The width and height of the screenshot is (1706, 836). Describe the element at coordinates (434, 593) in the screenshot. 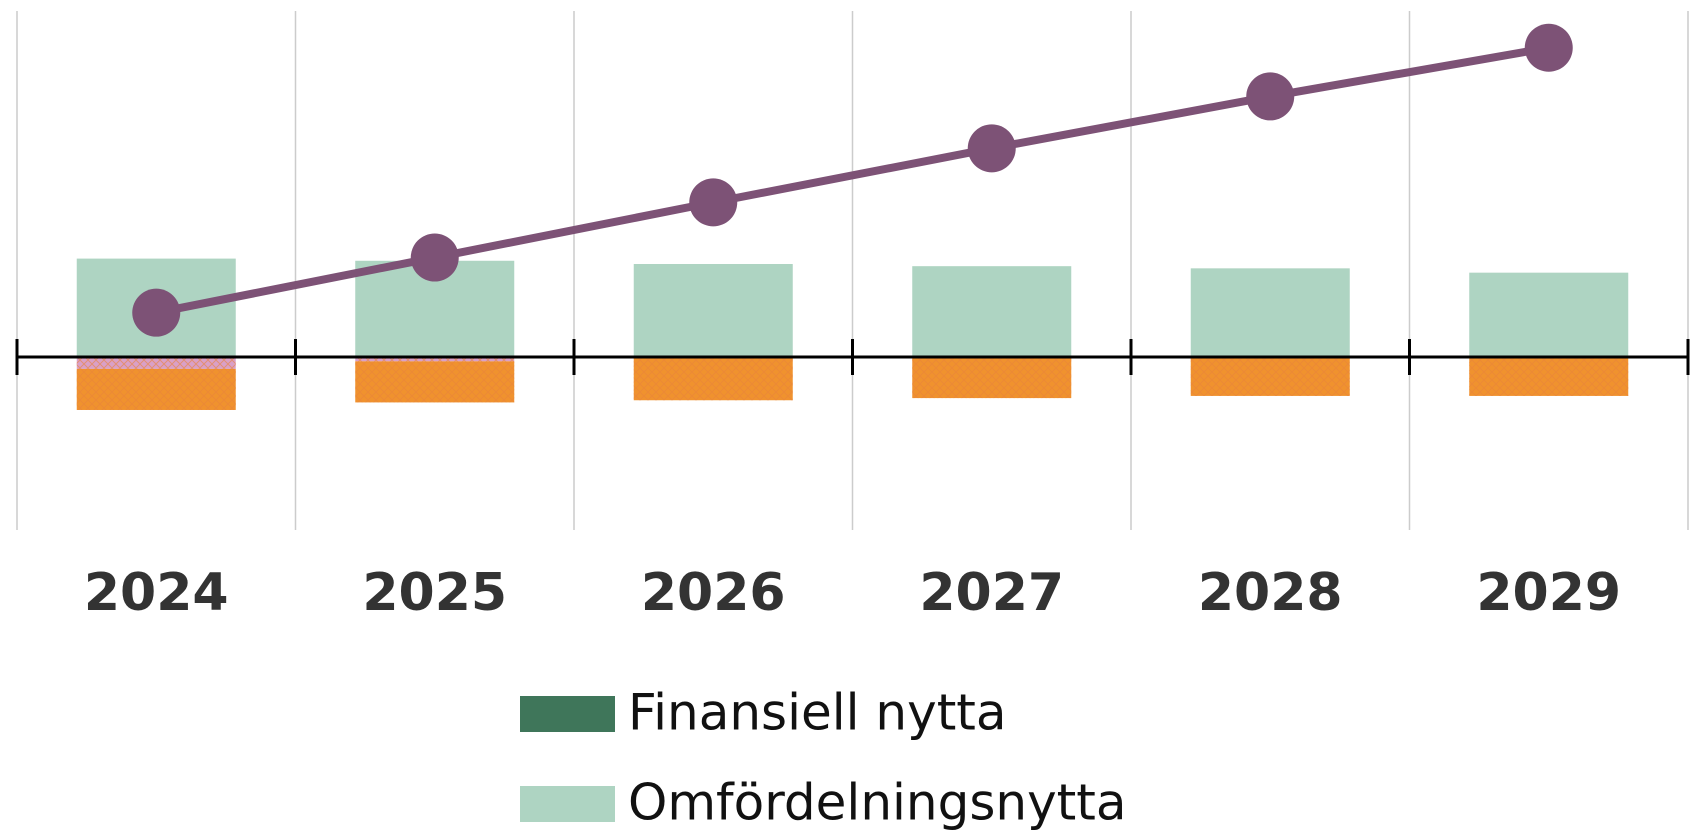

I see `x-tick-label: 2025` at that location.